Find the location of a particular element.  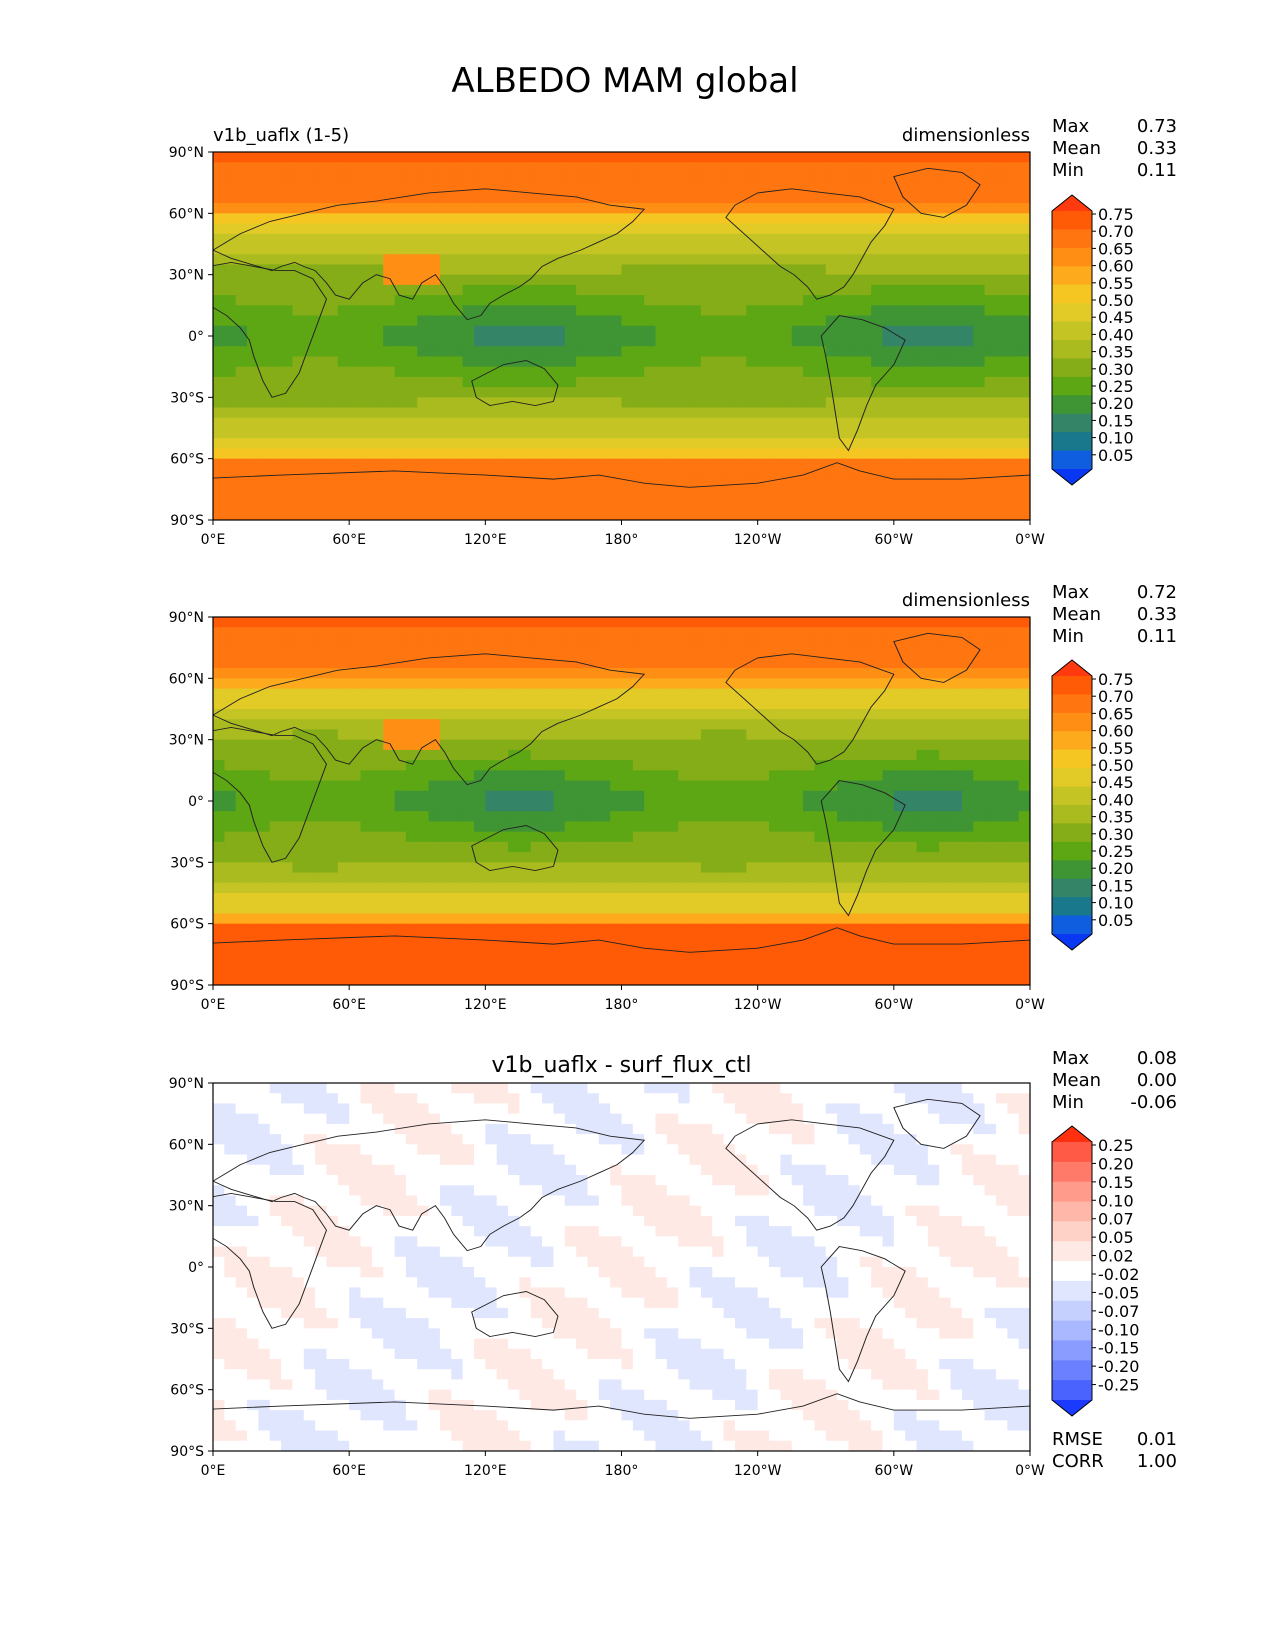

figure-title: ALBEDO MAM global is located at coordinates (624, 81).